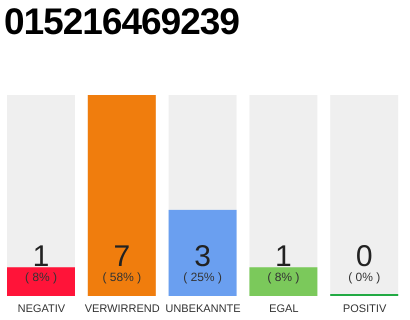 The width and height of the screenshot is (410, 320). What do you see at coordinates (283, 308) in the screenshot?
I see `x-tick-label: EGAL` at bounding box center [283, 308].